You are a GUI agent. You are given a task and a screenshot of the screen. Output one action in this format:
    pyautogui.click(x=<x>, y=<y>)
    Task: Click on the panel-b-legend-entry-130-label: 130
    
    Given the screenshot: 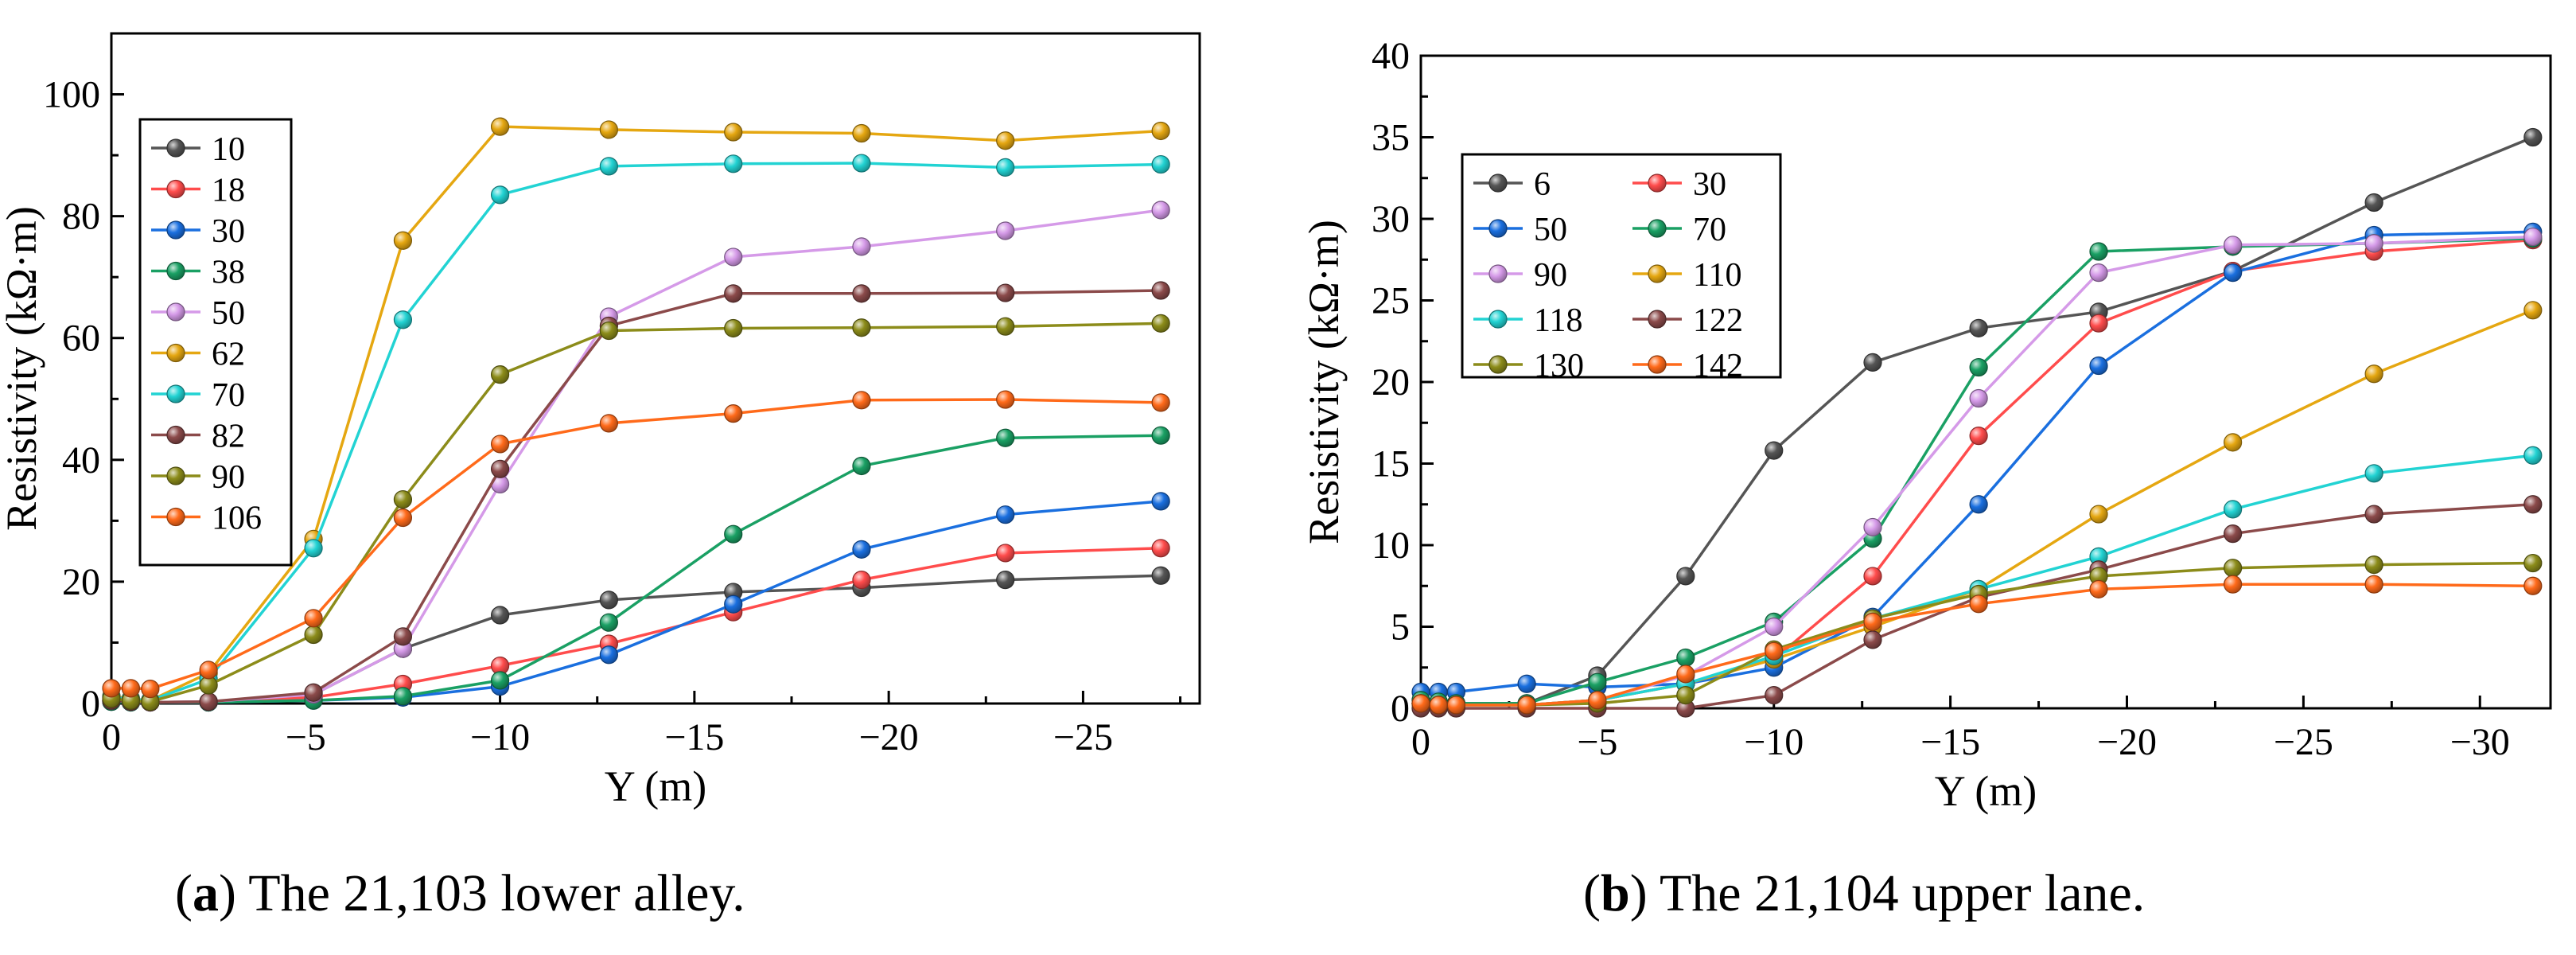 What is the action you would take?
    pyautogui.click(x=1559, y=366)
    